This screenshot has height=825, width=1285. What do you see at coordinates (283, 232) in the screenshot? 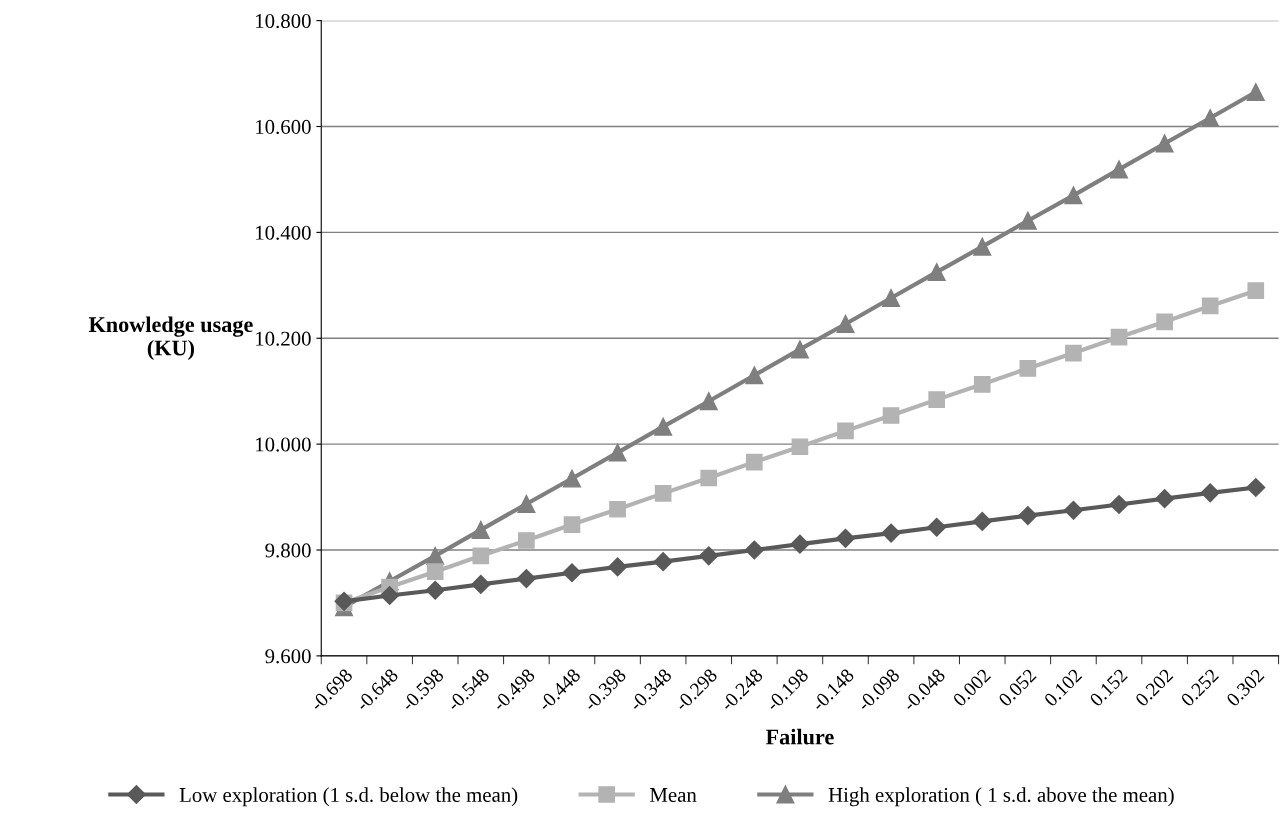
I see `y-tick-label: 10.400` at bounding box center [283, 232].